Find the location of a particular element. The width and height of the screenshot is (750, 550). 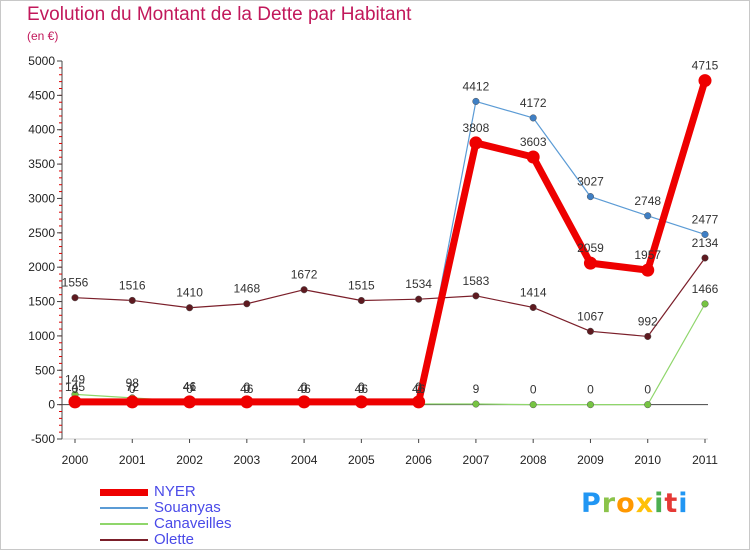

data-label-olette: 2134 is located at coordinates (705, 243).